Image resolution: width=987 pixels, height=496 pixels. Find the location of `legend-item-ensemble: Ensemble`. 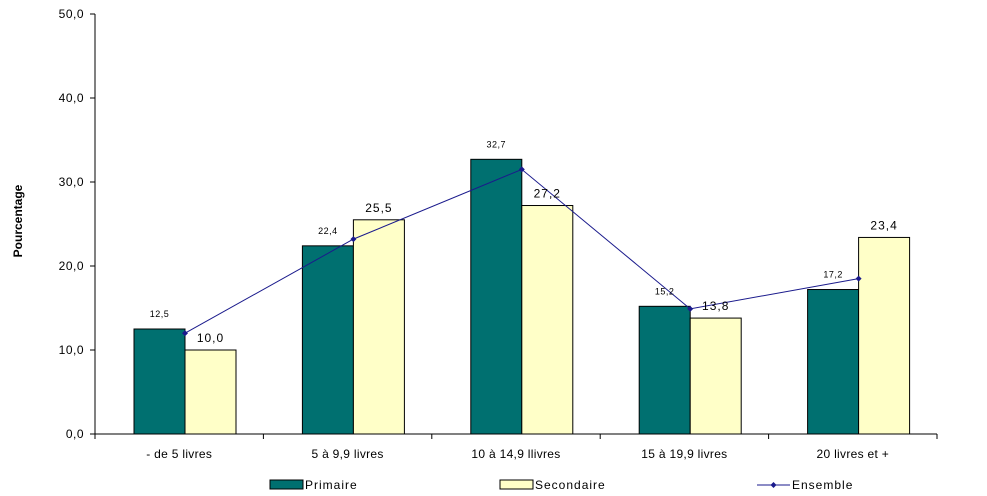

legend-item-ensemble: Ensemble is located at coordinates (805, 485).